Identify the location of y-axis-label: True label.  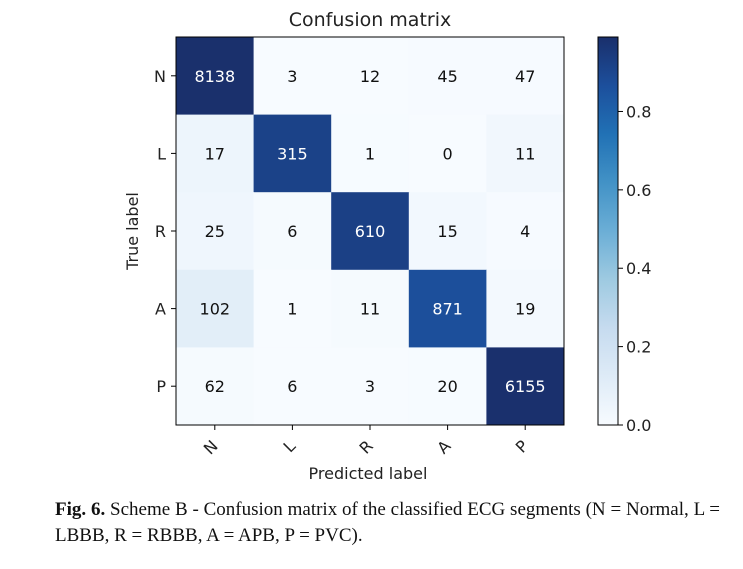
(132, 231).